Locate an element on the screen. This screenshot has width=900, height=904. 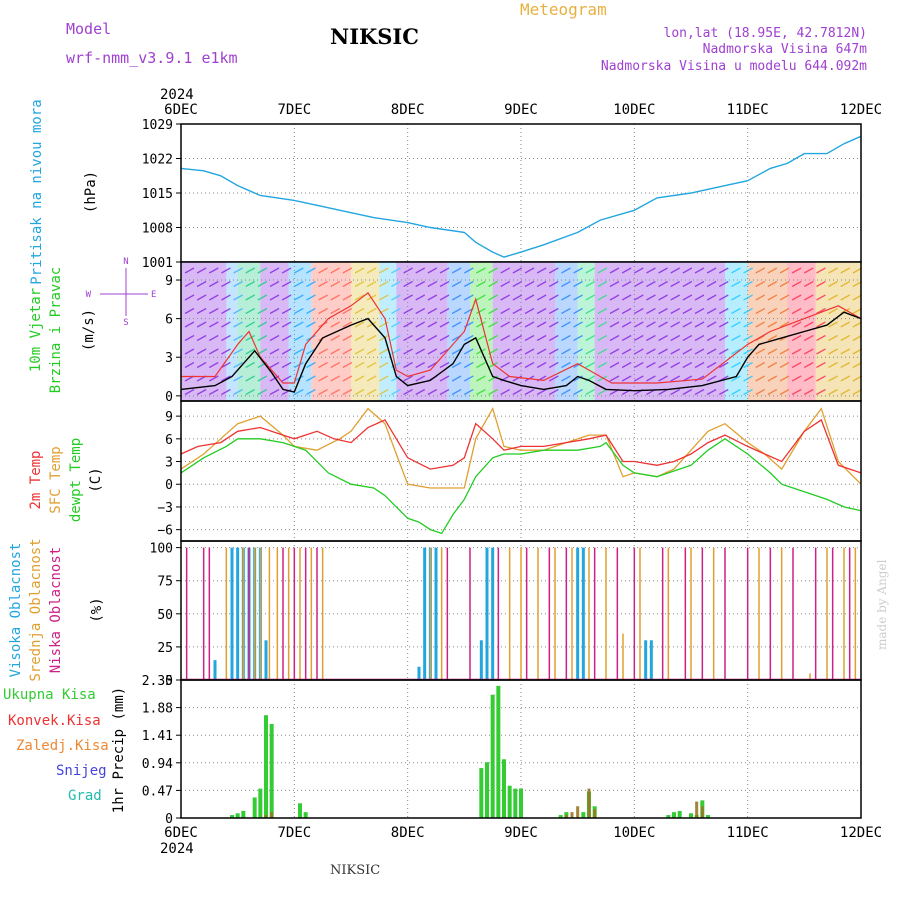
cloud-bar-high is located at coordinates (578, 613).